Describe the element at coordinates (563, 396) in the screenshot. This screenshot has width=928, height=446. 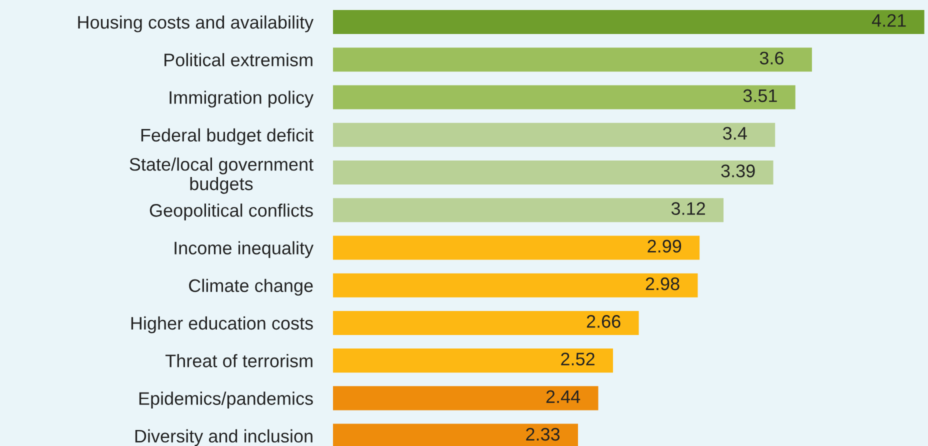
I see `data-label: 2.44` at that location.